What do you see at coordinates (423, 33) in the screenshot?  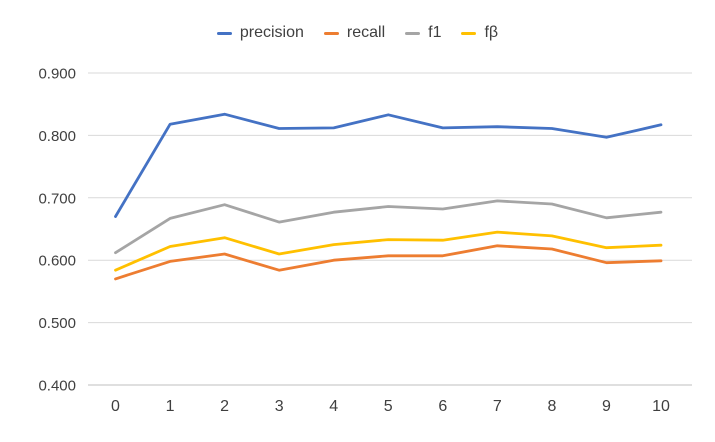 I see `legend-item-f1: f1` at bounding box center [423, 33].